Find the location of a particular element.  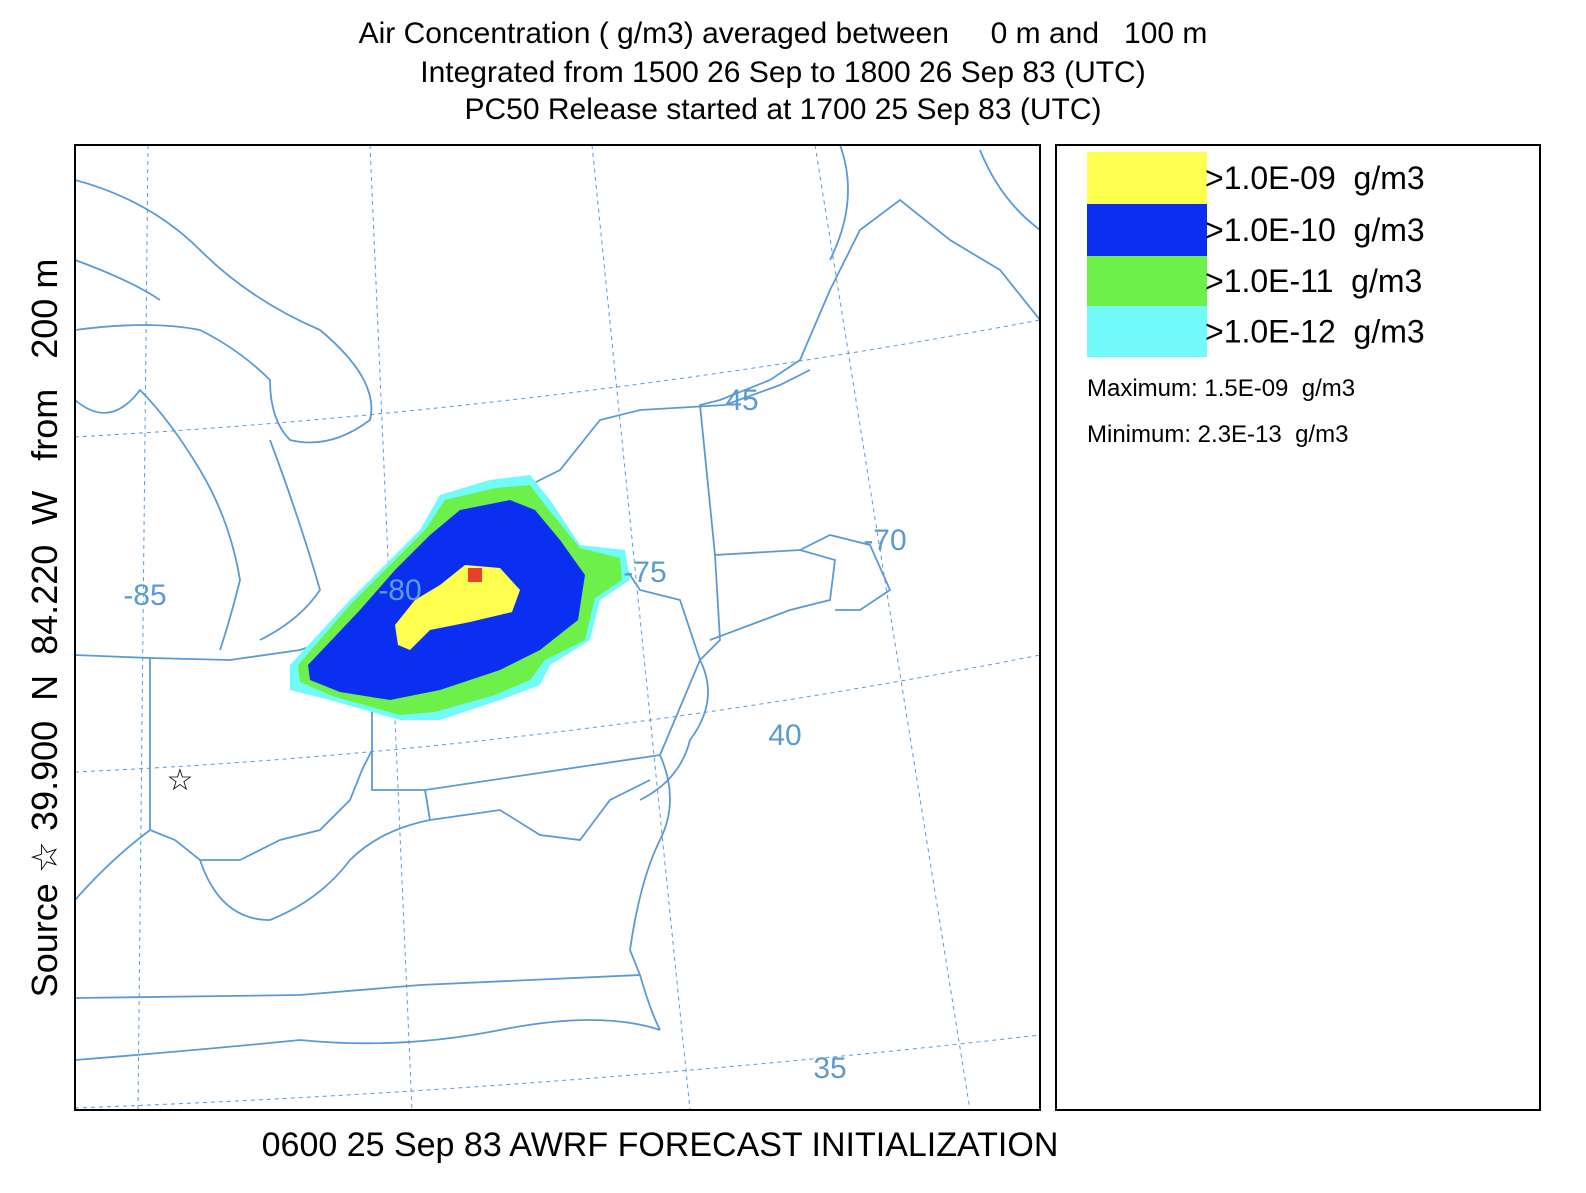

source-label: Source ☆ 39.900 N 84.220 W from 200 m is located at coordinates (44, 628).